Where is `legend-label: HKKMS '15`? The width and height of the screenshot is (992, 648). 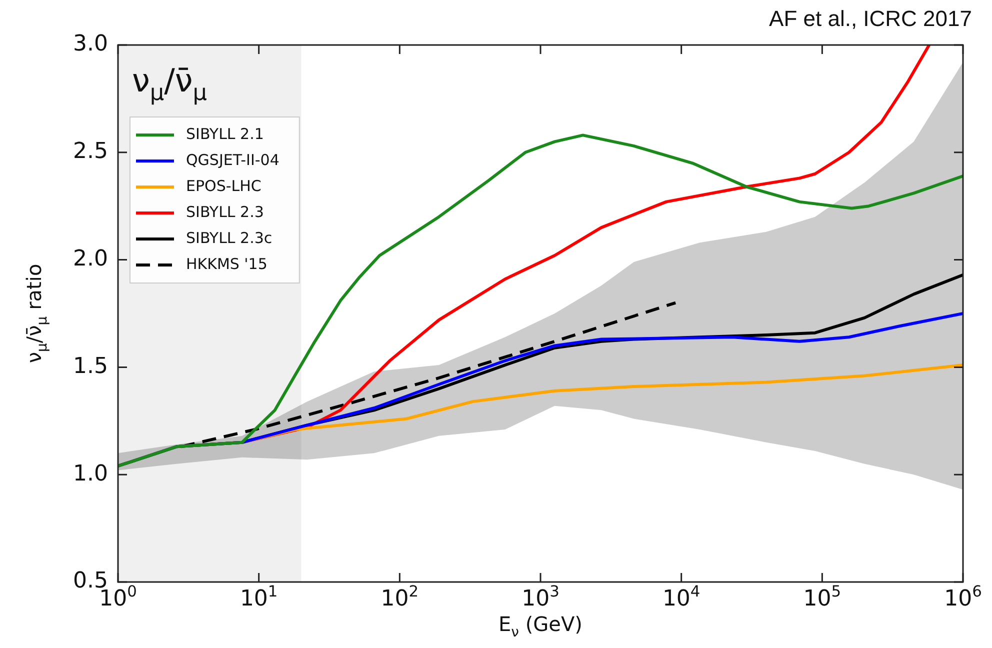 legend-label: HKKMS '15 is located at coordinates (227, 263).